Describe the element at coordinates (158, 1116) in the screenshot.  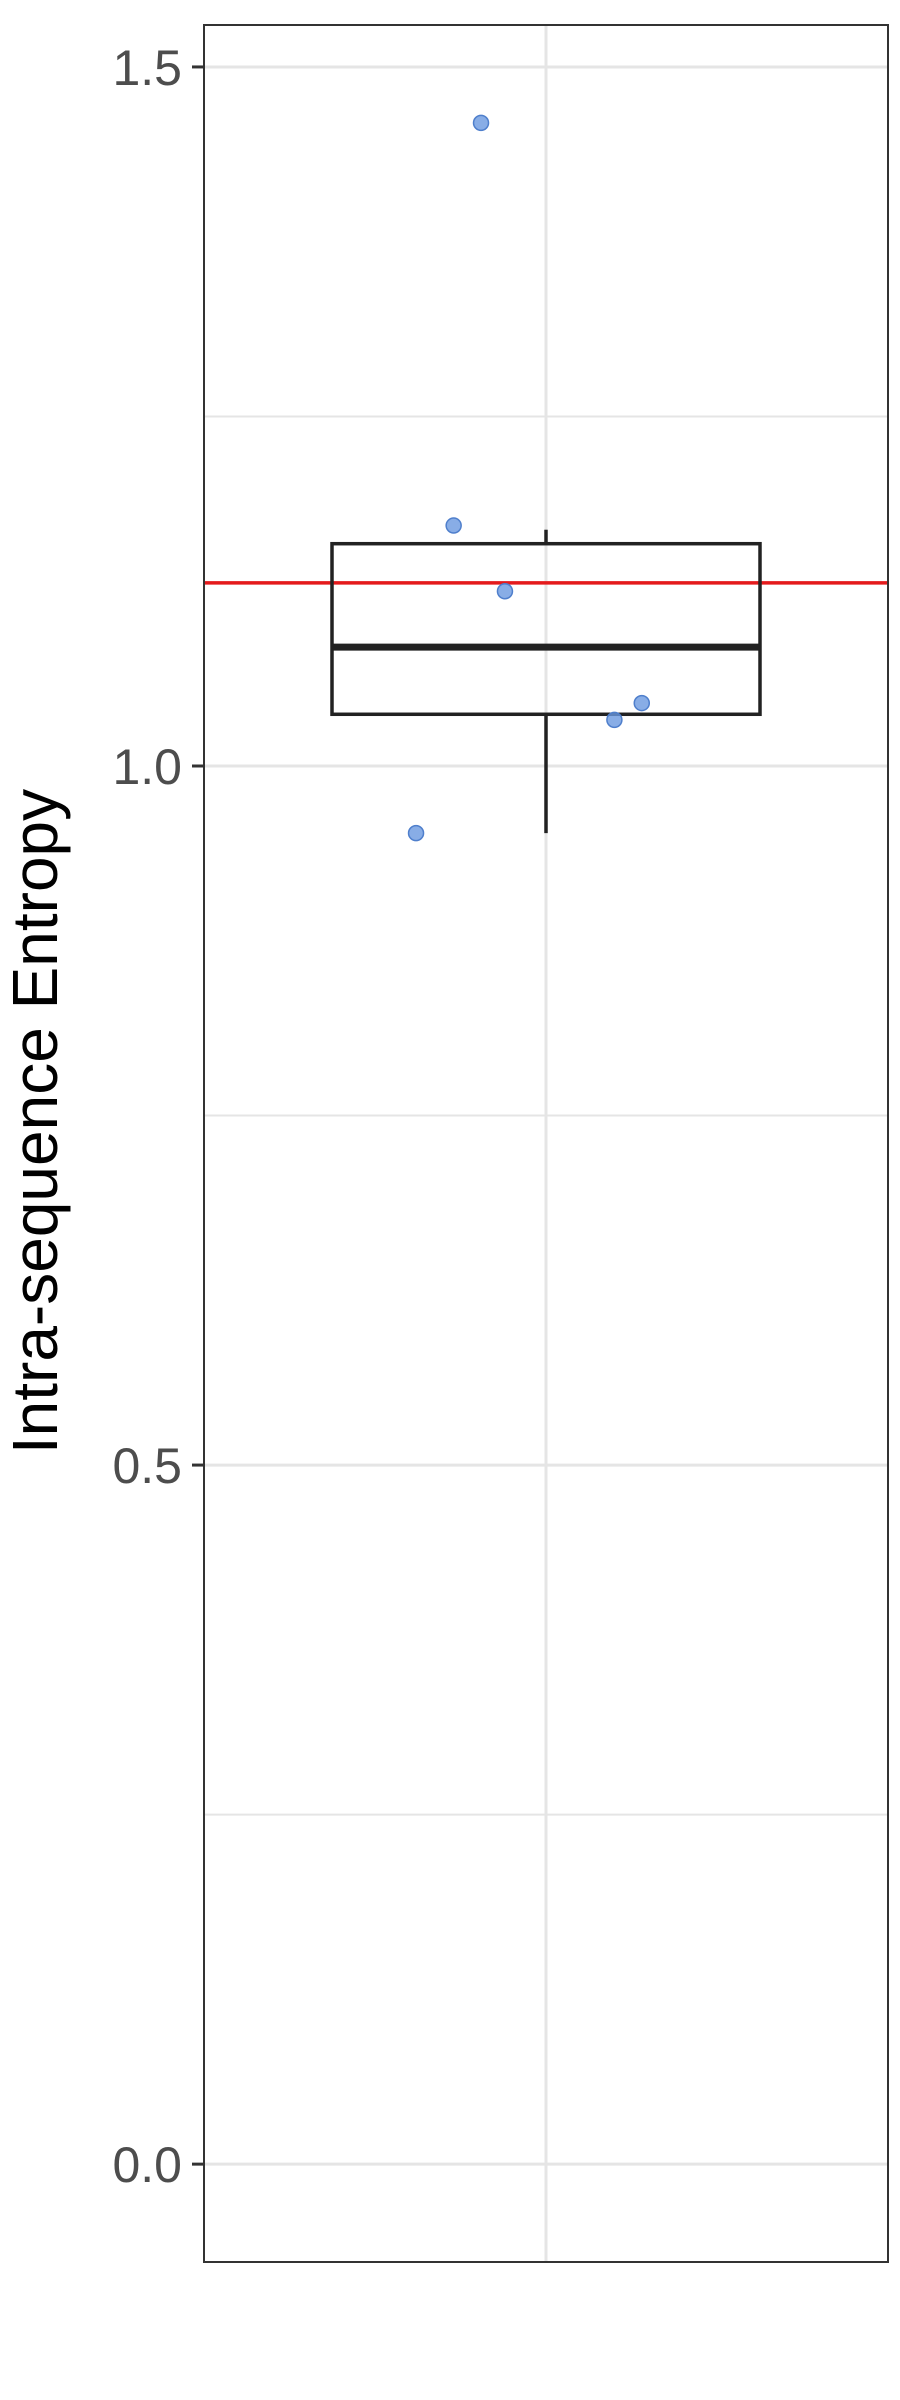
I see `y-axis-ticks: 0.0 0.5 1.0 1.5` at that location.